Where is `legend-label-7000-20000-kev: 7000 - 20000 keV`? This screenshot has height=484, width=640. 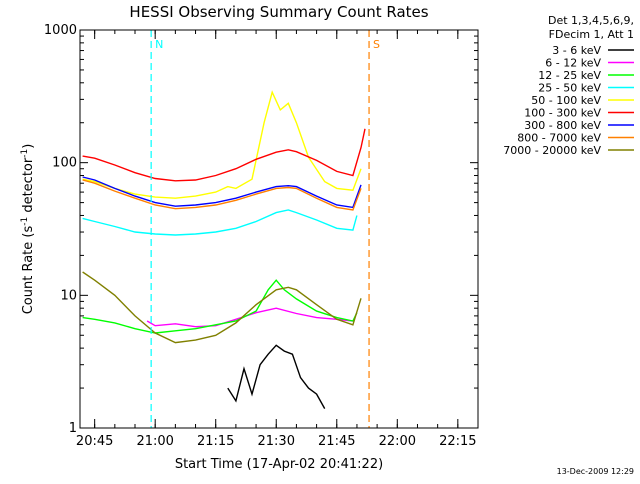
legend-label-7000-20000-kev: 7000 - 20000 keV is located at coordinates (552, 150).